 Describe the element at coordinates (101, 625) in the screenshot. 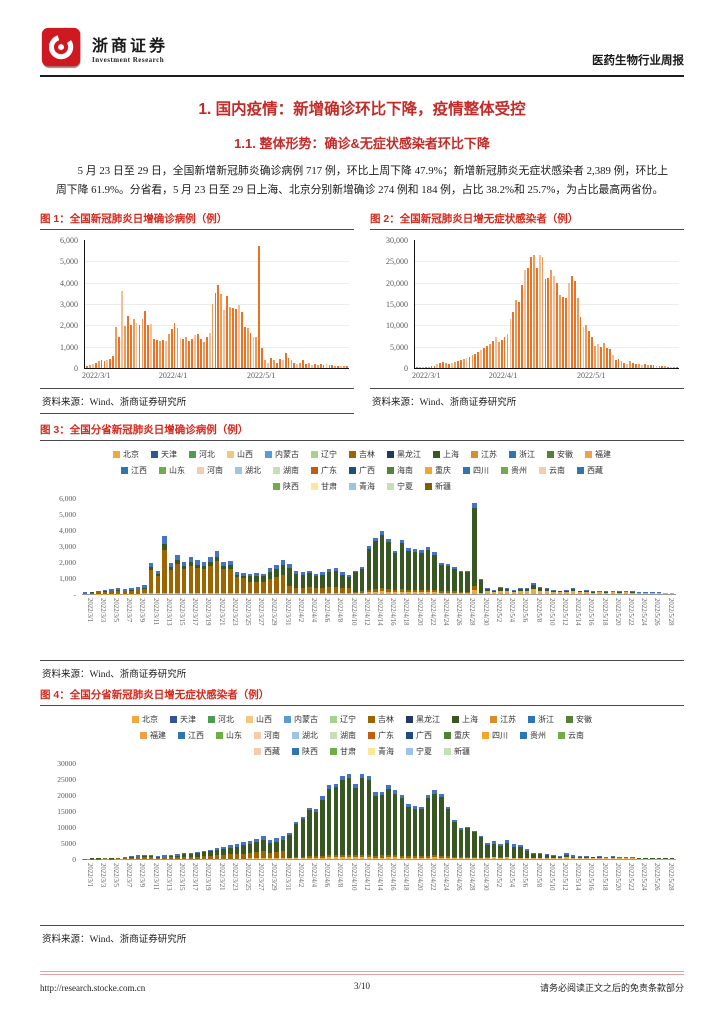

I see `x-tick-cell: 2022/3/3` at that location.